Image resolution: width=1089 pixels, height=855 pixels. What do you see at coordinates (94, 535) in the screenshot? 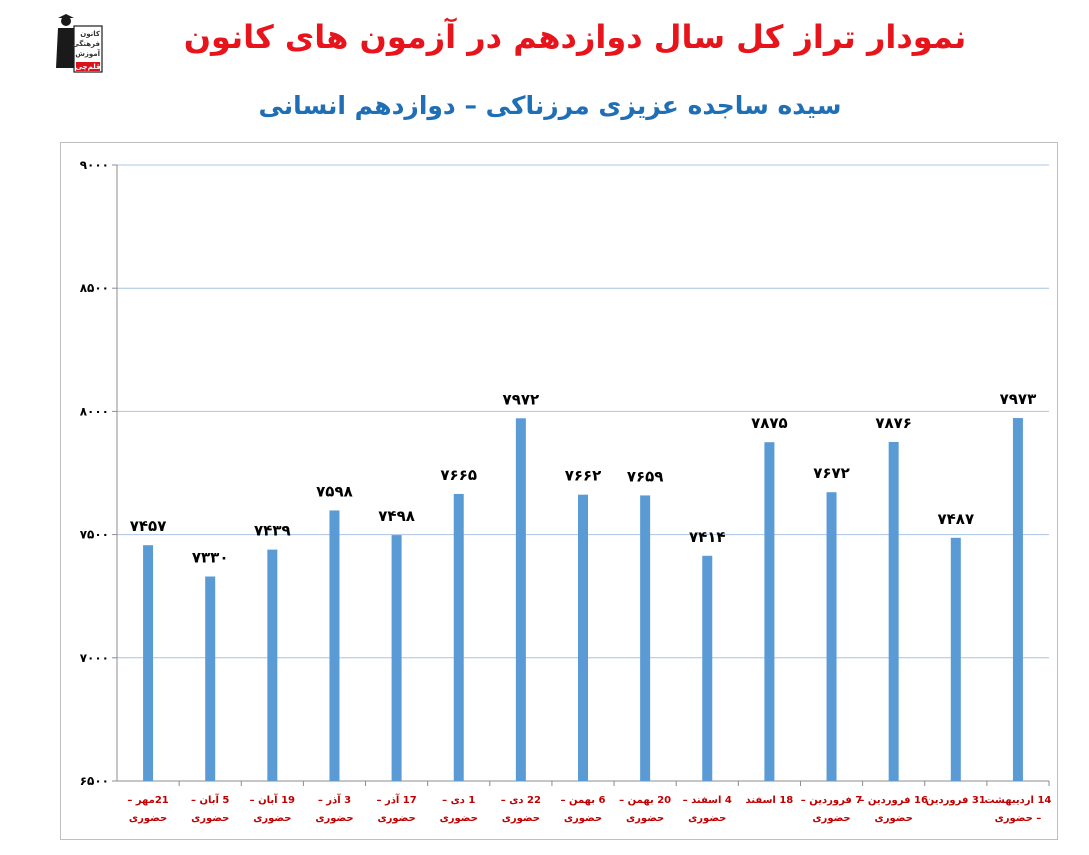
I see `y-tick-label: ۷۵۰۰` at bounding box center [94, 535].